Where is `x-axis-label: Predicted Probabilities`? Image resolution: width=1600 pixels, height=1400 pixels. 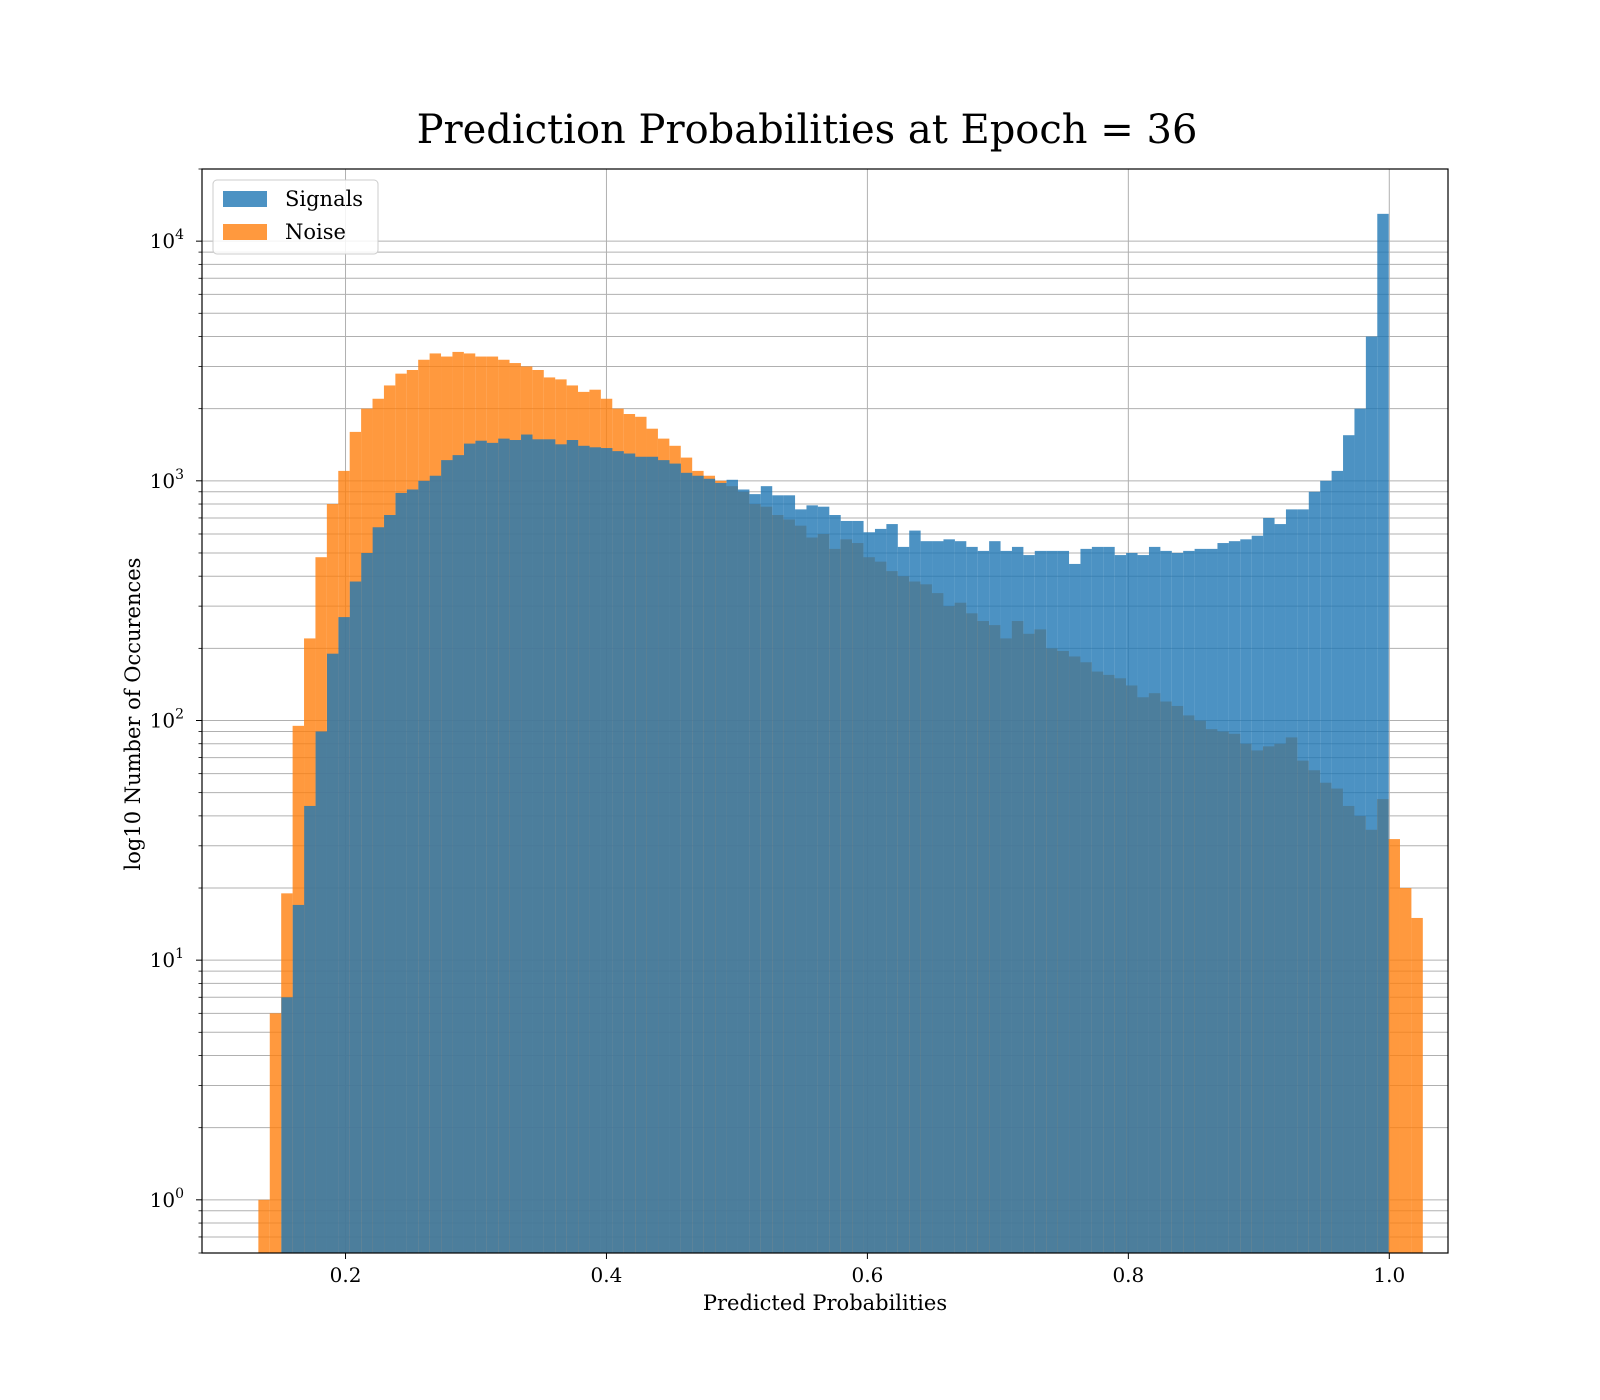 x-axis-label: Predicted Probabilities is located at coordinates (825, 1303).